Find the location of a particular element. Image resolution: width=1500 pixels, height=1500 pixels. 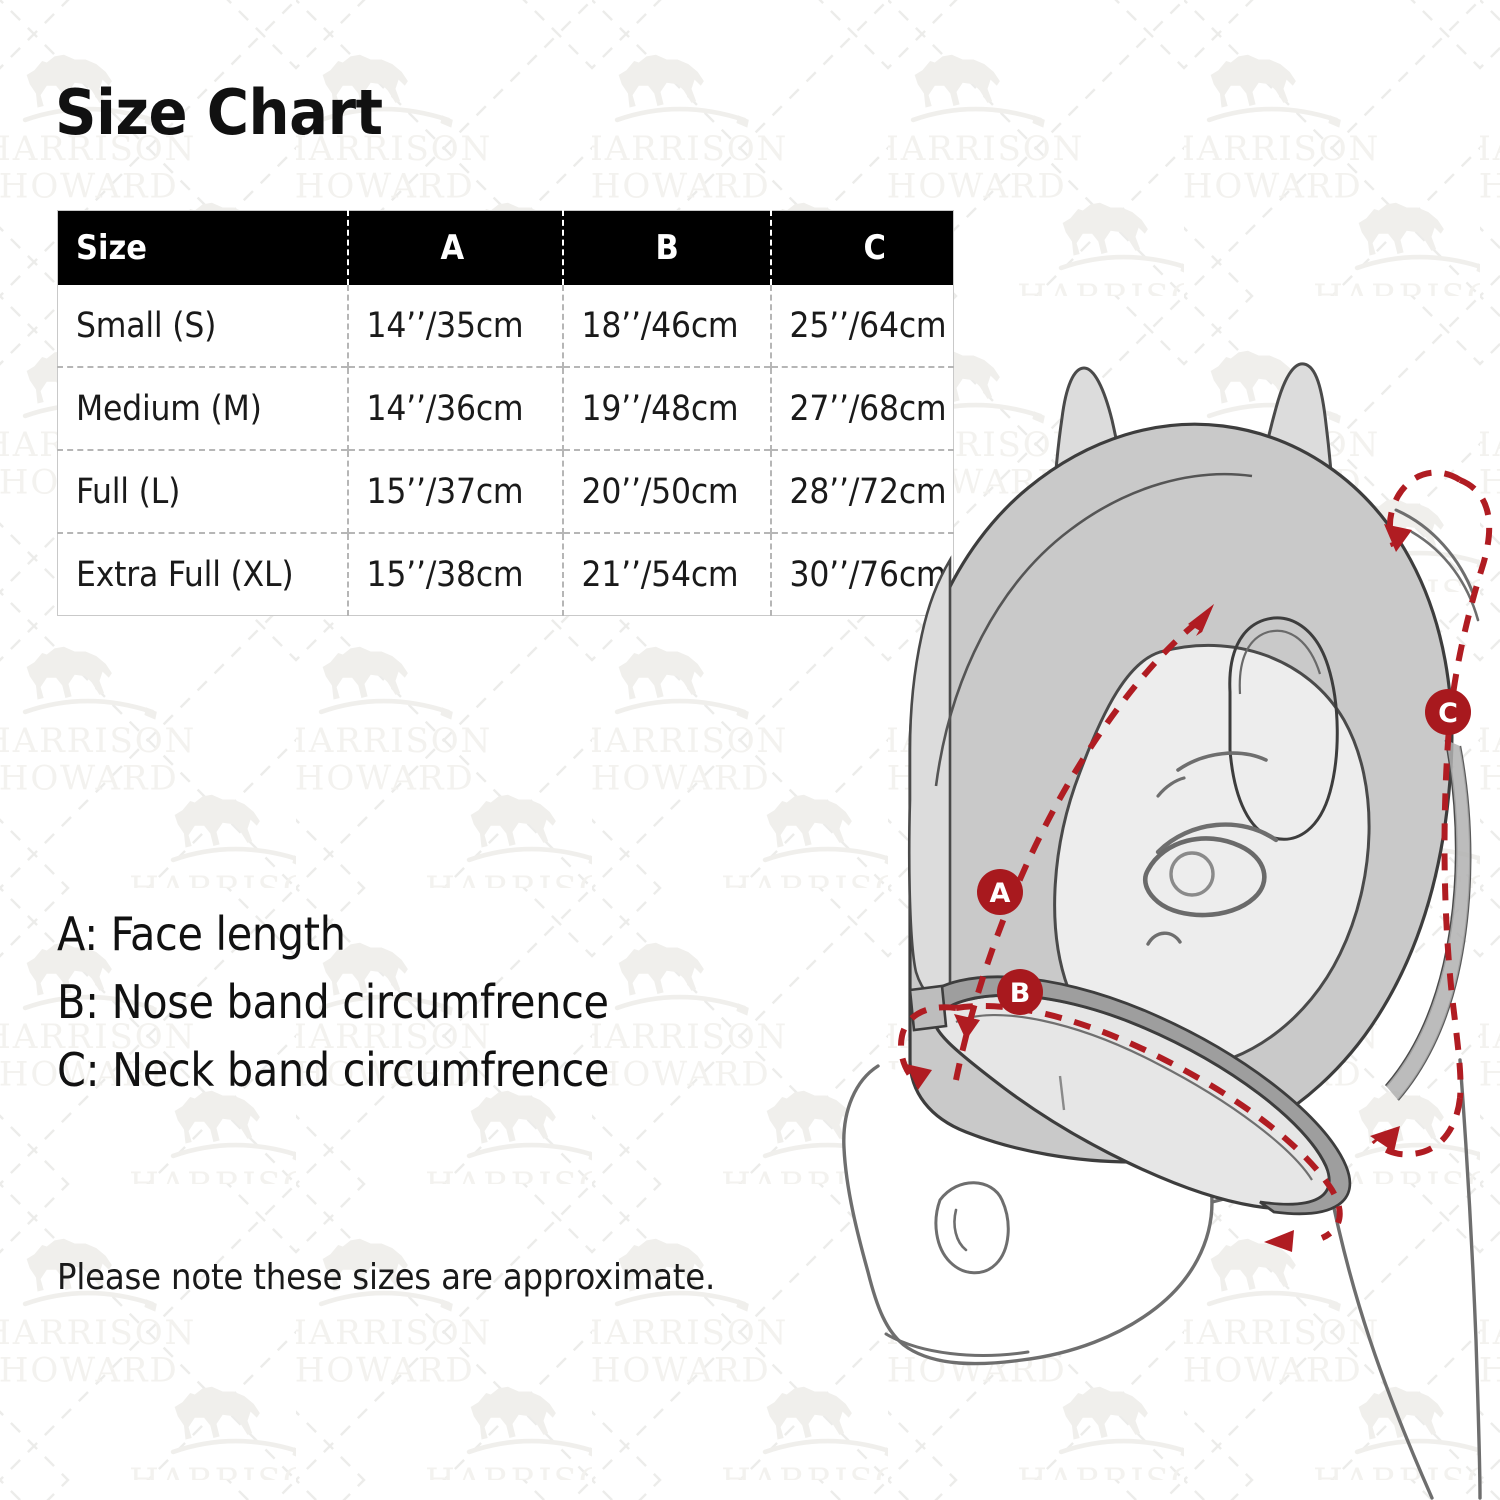

marker-badge-a: A is located at coordinates (1000, 892).